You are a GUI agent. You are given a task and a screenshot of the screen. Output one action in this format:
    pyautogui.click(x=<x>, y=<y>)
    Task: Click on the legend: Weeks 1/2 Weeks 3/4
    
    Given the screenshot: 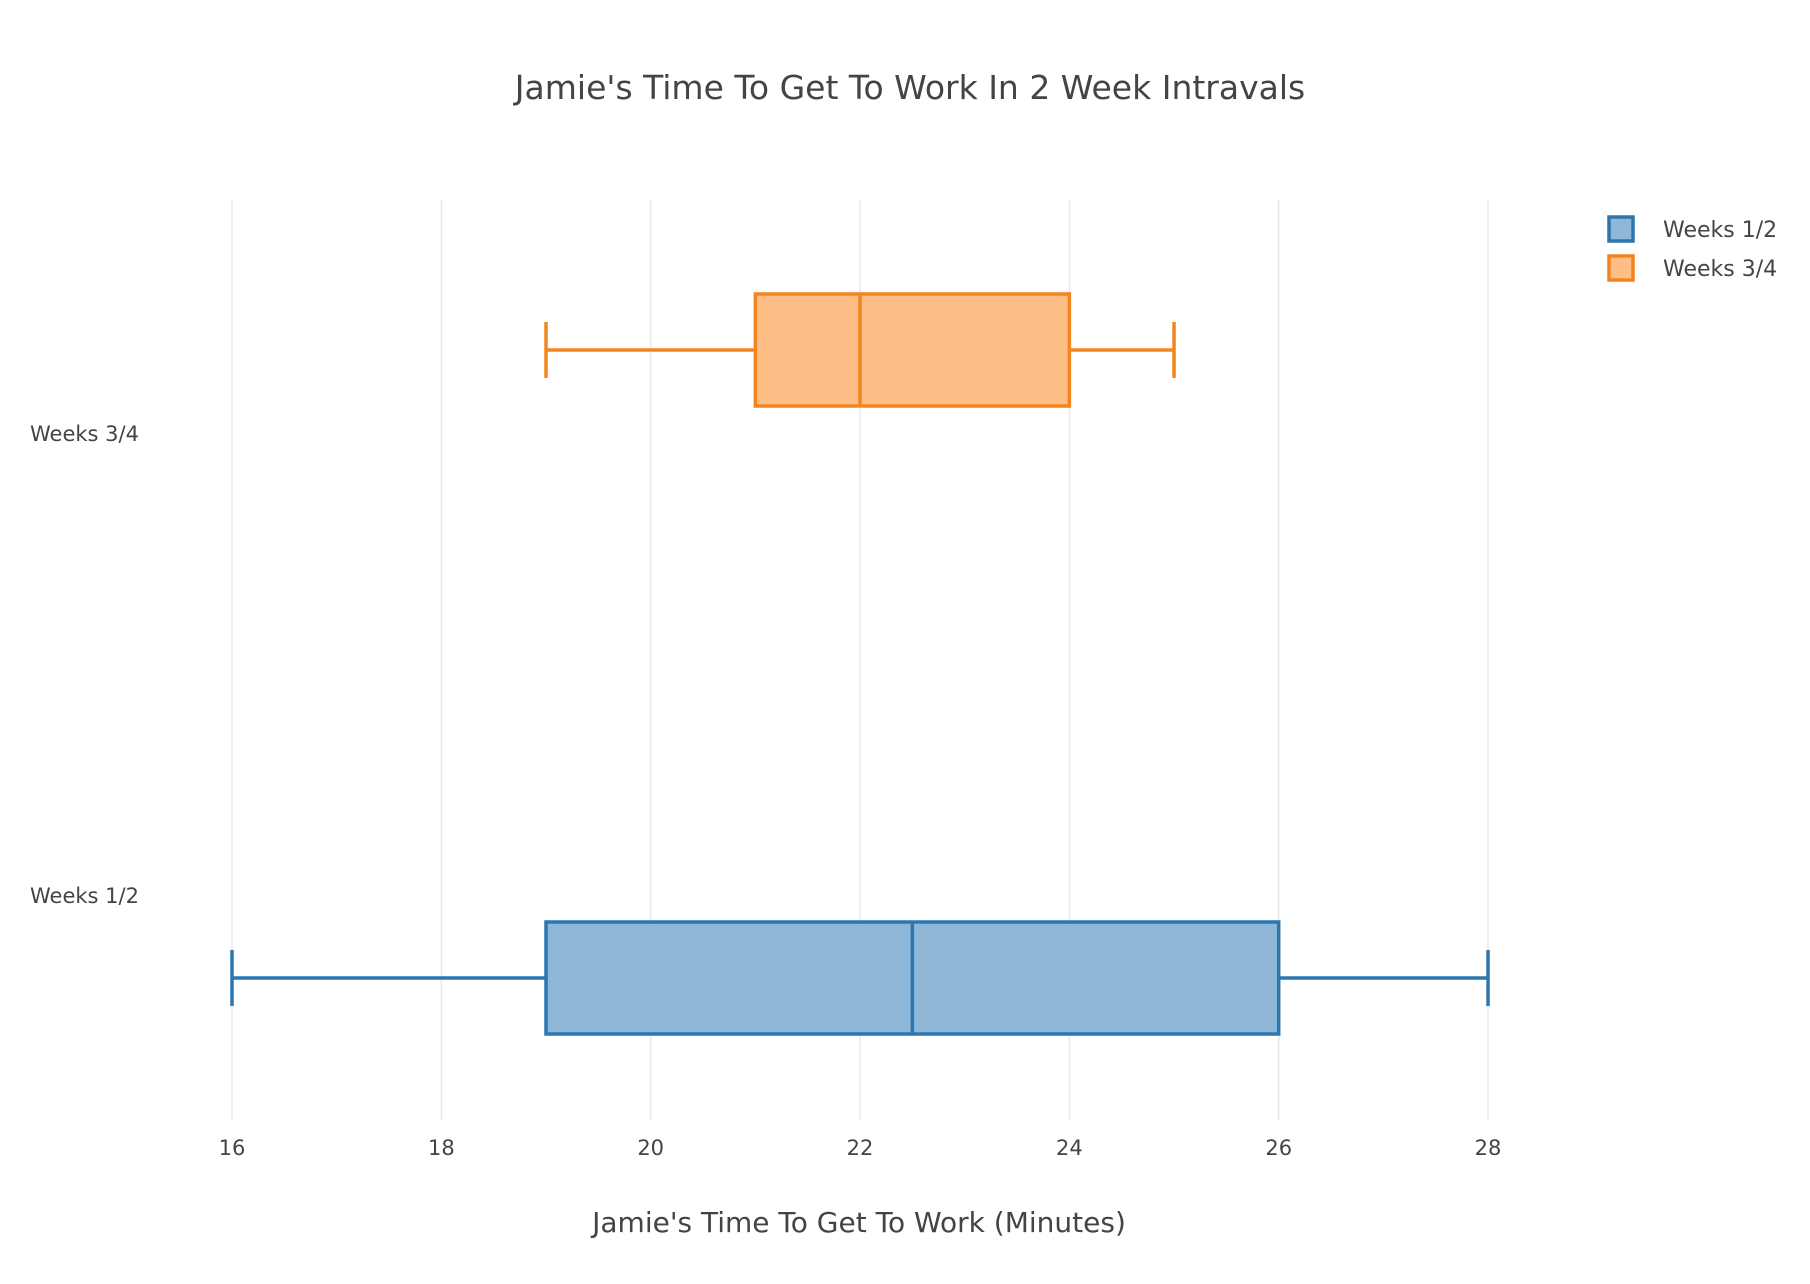 What is the action you would take?
    pyautogui.click(x=1692, y=248)
    